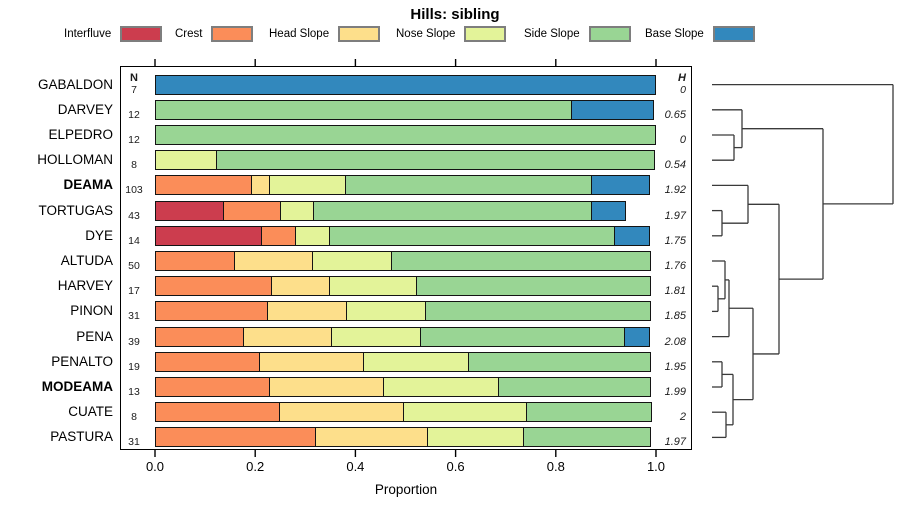 This screenshot has height=520, width=900. I want to click on legend-item-label: Side Slope, so click(552, 34).